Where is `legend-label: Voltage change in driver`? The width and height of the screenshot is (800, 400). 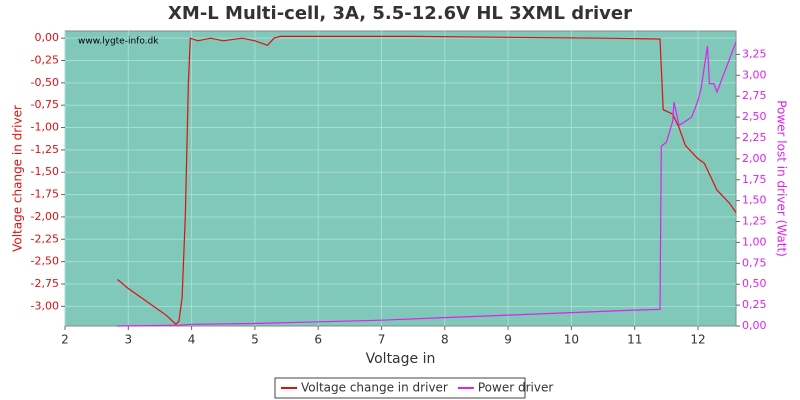 legend-label: Voltage change in driver is located at coordinates (374, 388).